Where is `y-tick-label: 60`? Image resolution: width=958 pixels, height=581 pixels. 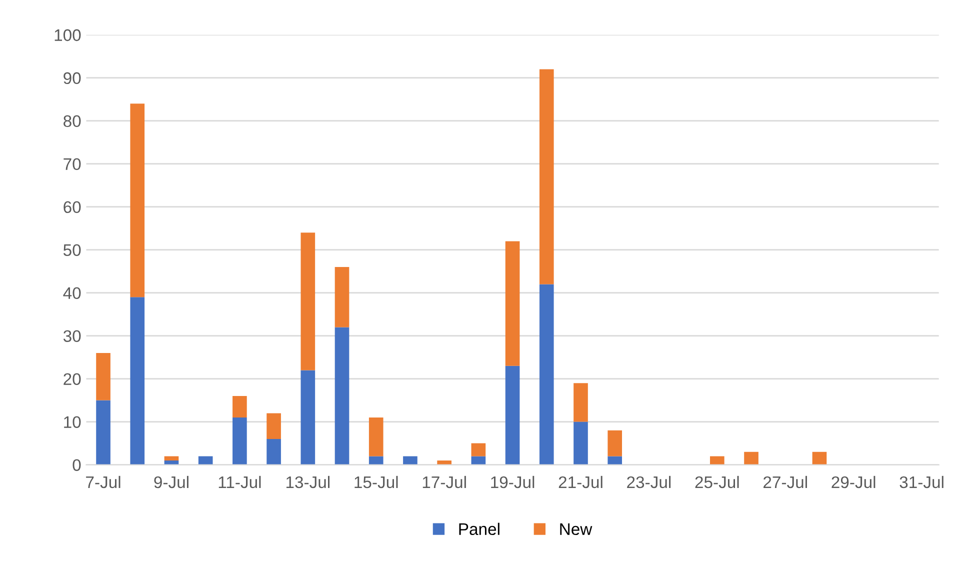
y-tick-label: 60 is located at coordinates (72, 207).